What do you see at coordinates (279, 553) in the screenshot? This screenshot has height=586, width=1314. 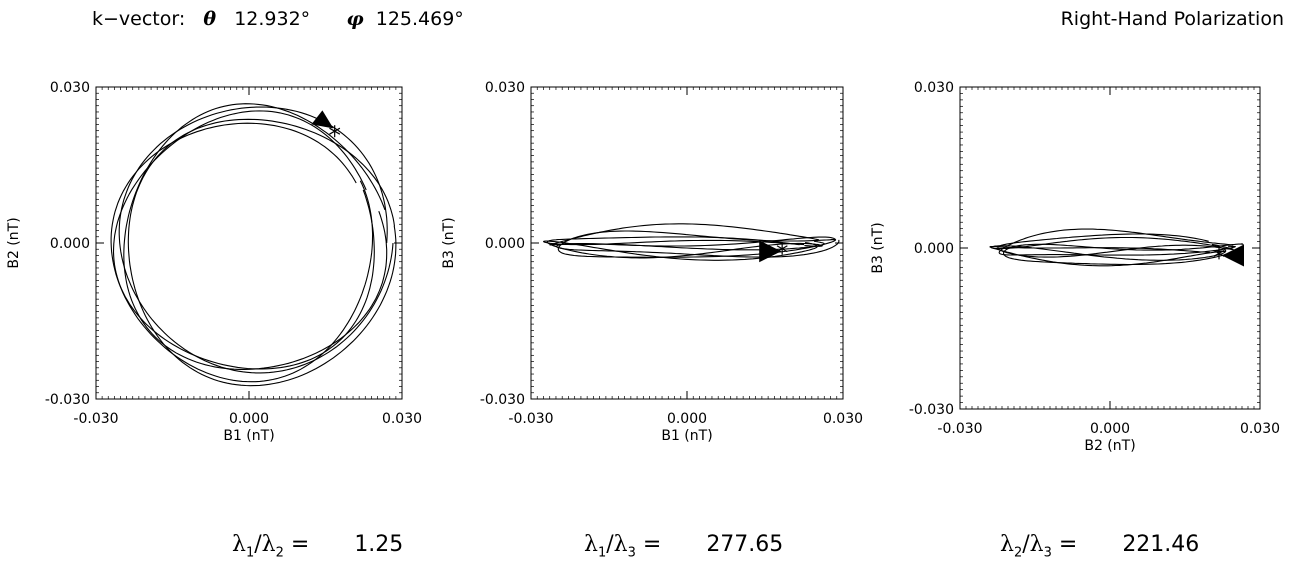 I see `ratio-den-index: 2` at bounding box center [279, 553].